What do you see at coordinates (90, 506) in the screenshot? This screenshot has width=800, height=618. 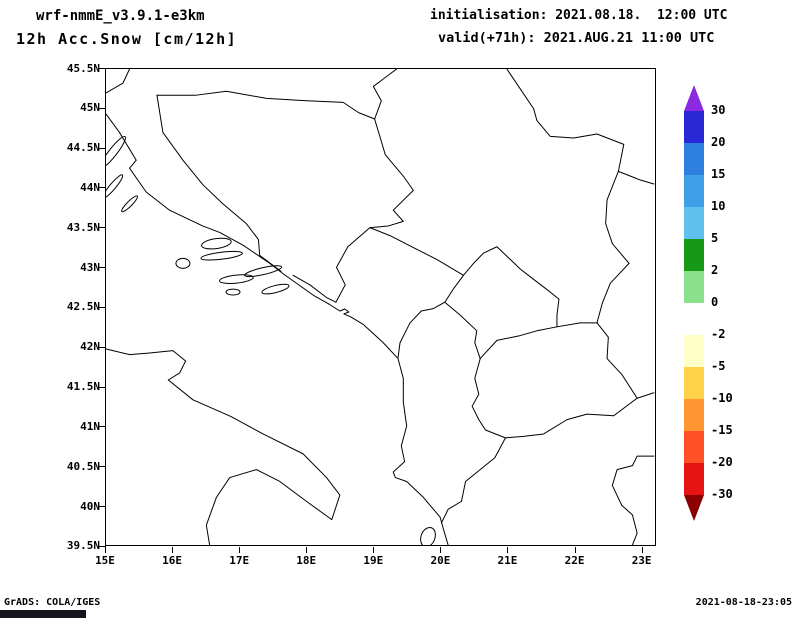 I see `lat-tick-label: 40N` at bounding box center [90, 506].